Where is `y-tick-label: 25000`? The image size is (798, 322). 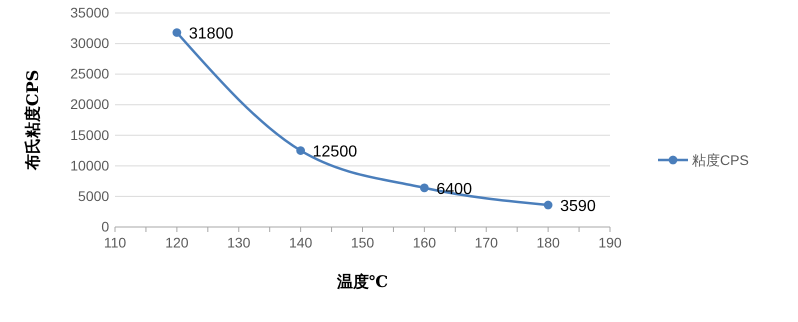 y-tick-label: 25000 is located at coordinates (90, 74).